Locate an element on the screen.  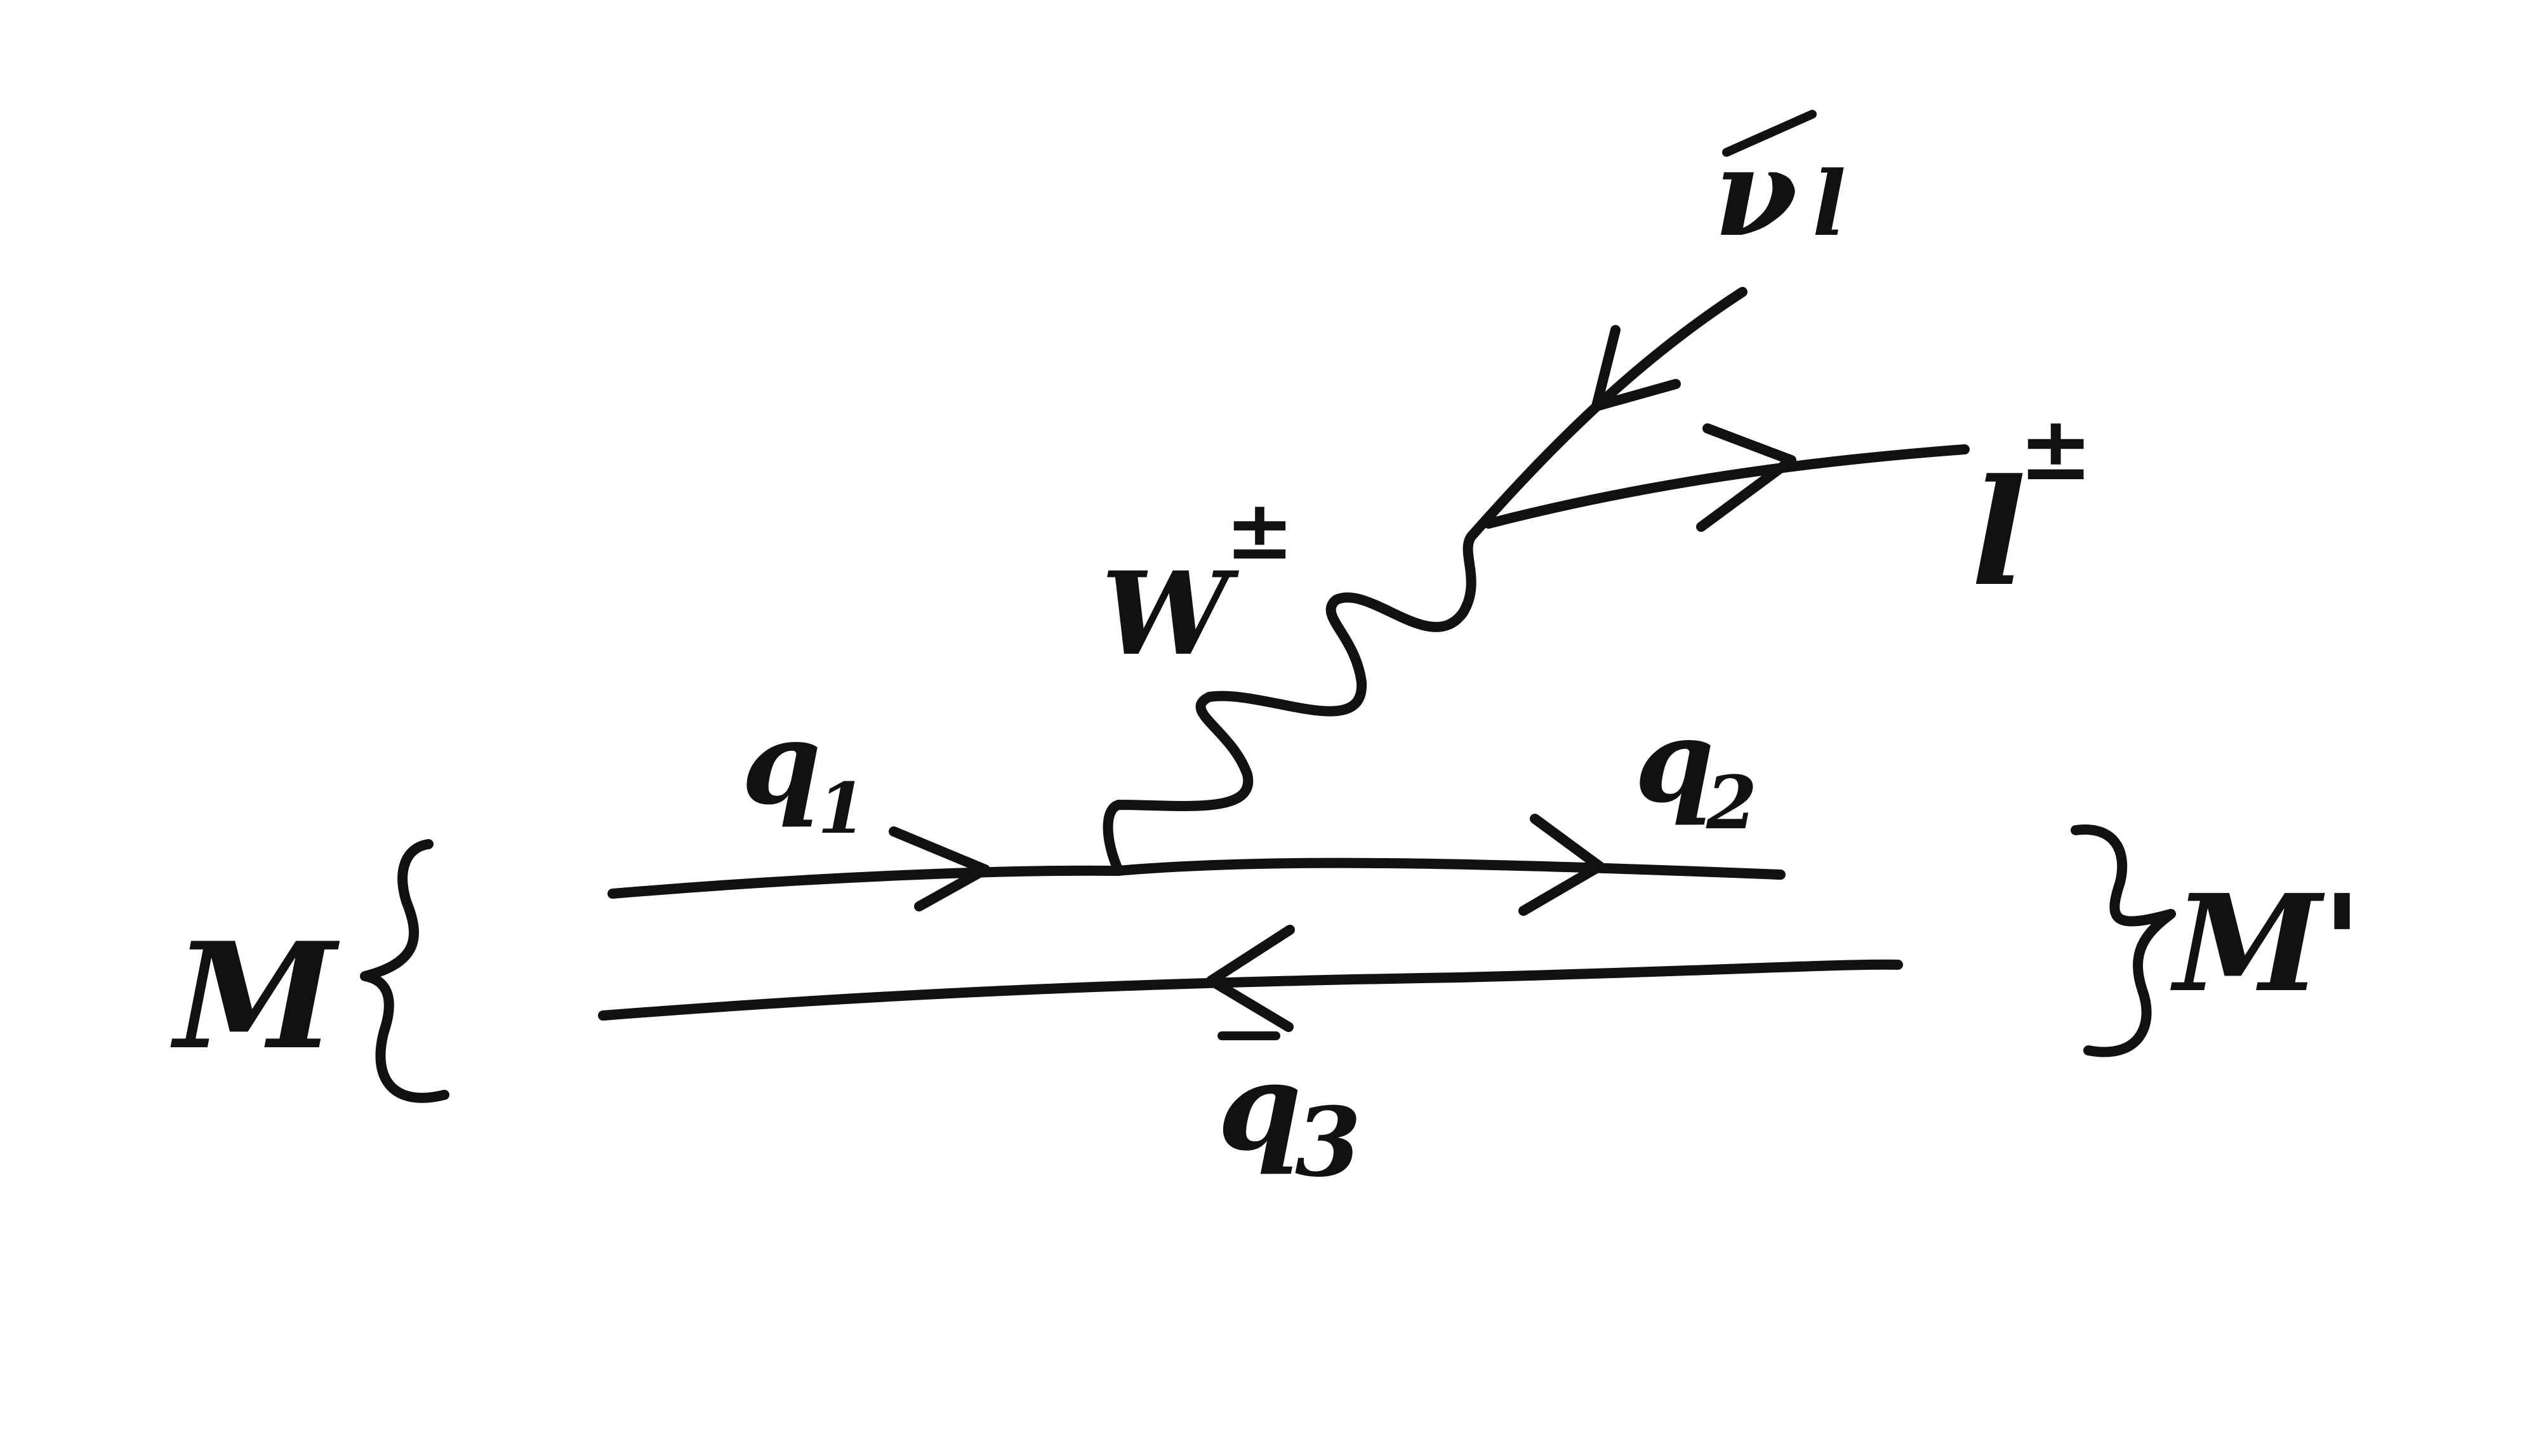
lepton-line is located at coordinates (1726, 486).